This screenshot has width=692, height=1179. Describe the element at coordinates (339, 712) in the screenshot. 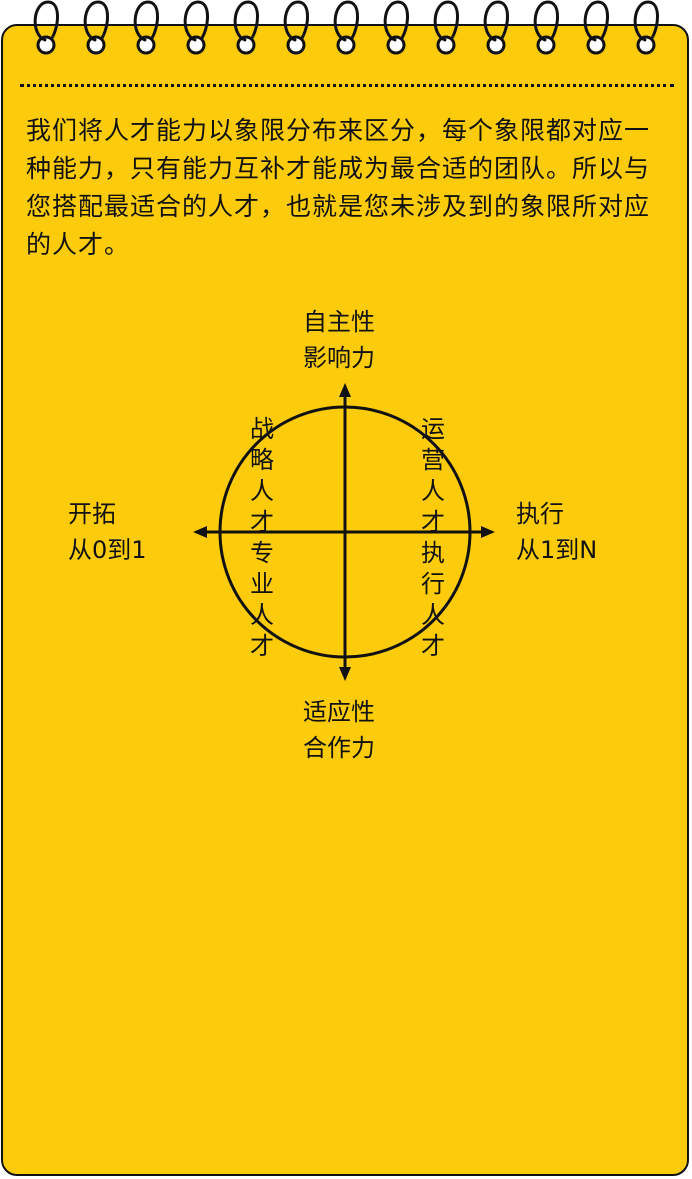

I see `axis-label-bottom-line1: 适应性` at that location.